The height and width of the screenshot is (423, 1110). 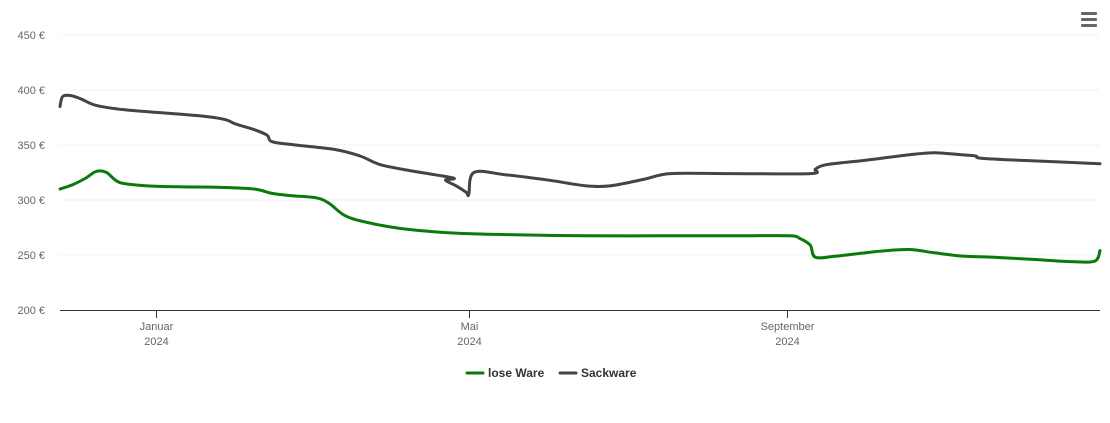 What do you see at coordinates (31, 91) in the screenshot?
I see `y-tick-label: 400 €` at bounding box center [31, 91].